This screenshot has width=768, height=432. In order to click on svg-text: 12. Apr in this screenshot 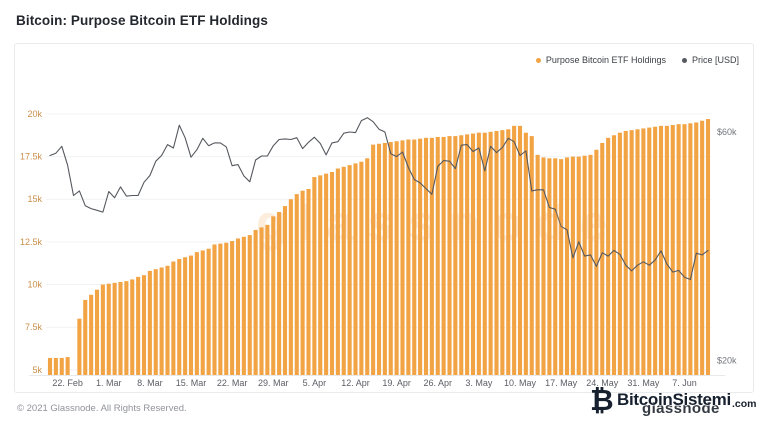, I will do `click(355, 383)`.